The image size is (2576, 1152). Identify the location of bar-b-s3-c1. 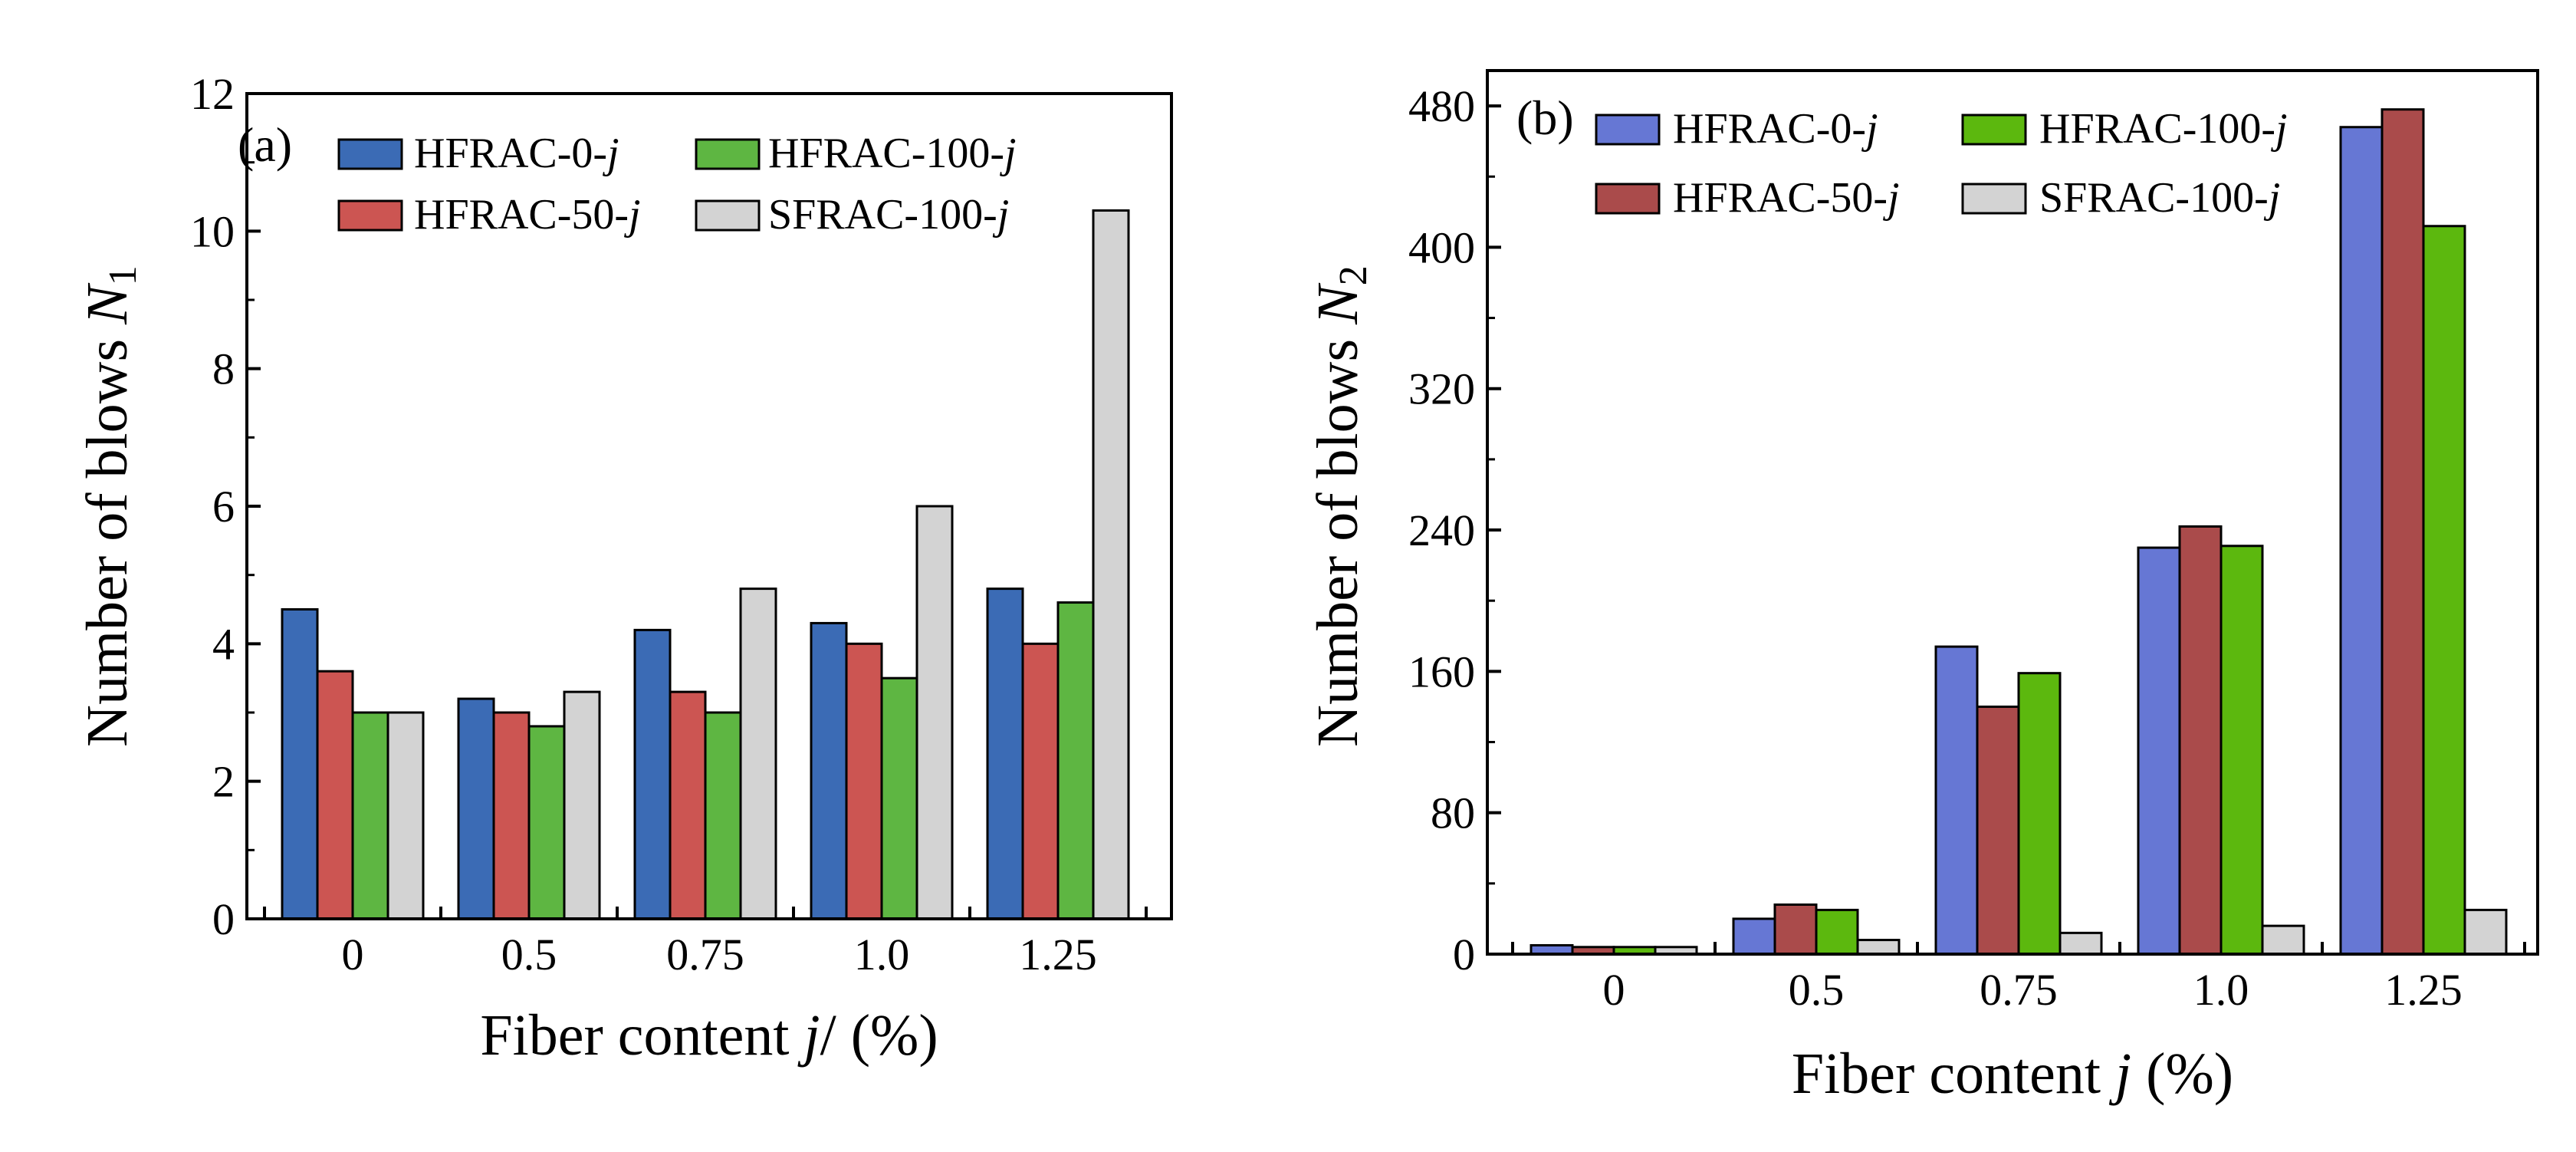
(1879, 947).